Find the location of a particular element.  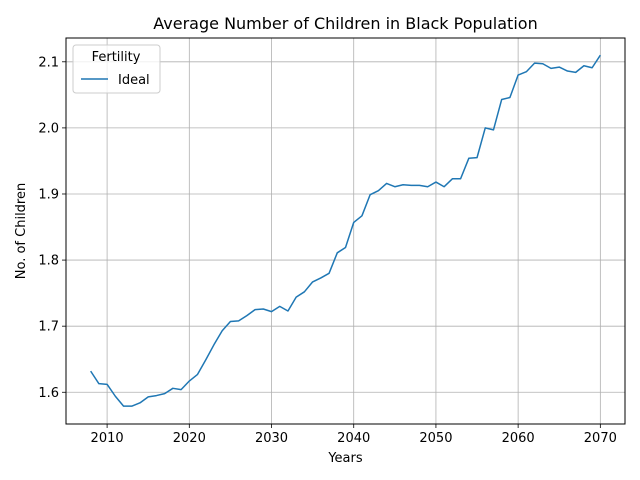

y-tick-label: 1.9 is located at coordinates (48, 194).